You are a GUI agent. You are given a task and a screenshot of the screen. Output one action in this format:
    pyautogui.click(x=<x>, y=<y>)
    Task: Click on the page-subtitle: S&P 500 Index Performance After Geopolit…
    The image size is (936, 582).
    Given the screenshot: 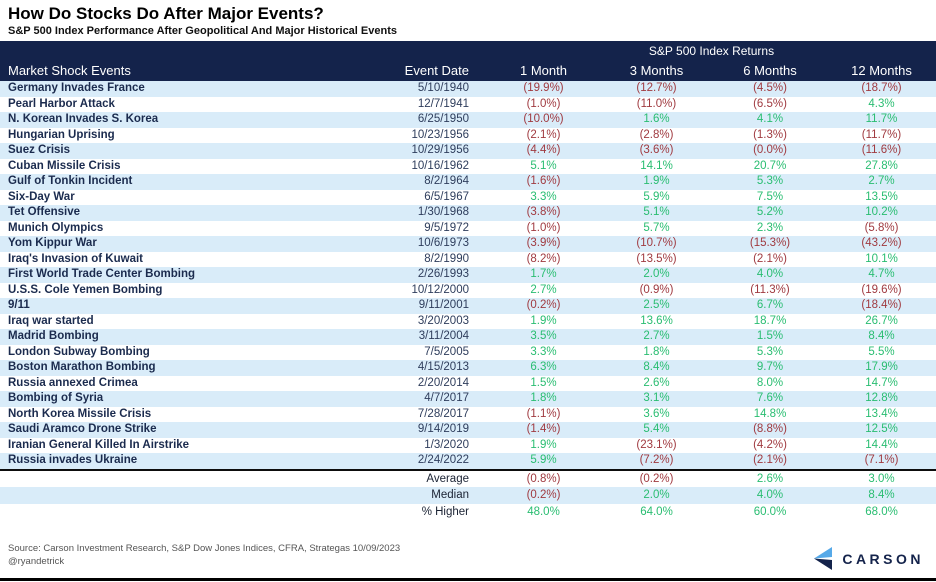 What is the action you would take?
    pyautogui.click(x=202, y=31)
    